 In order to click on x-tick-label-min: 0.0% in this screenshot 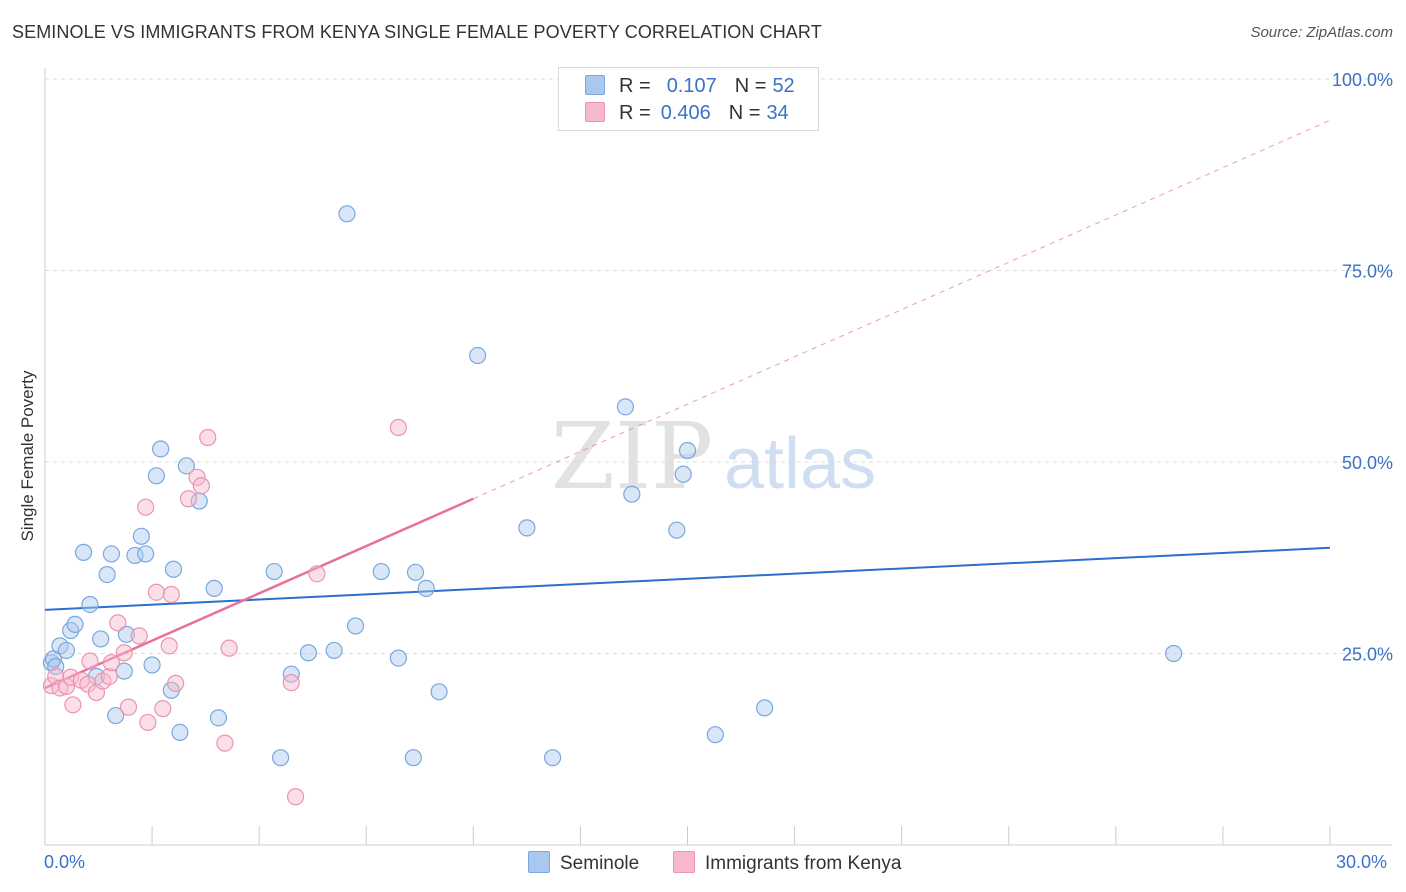, I will do `click(65, 862)`.